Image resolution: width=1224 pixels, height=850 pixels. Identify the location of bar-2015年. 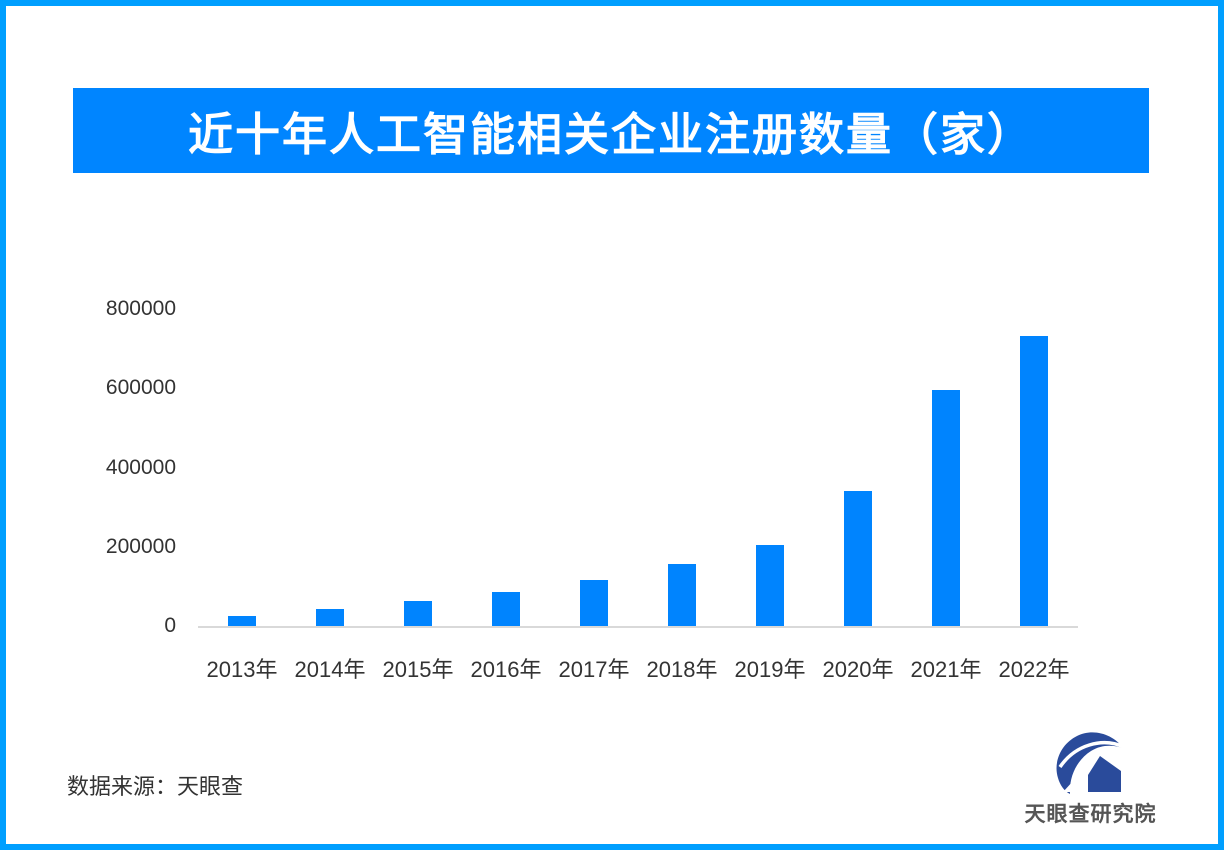
(418, 613).